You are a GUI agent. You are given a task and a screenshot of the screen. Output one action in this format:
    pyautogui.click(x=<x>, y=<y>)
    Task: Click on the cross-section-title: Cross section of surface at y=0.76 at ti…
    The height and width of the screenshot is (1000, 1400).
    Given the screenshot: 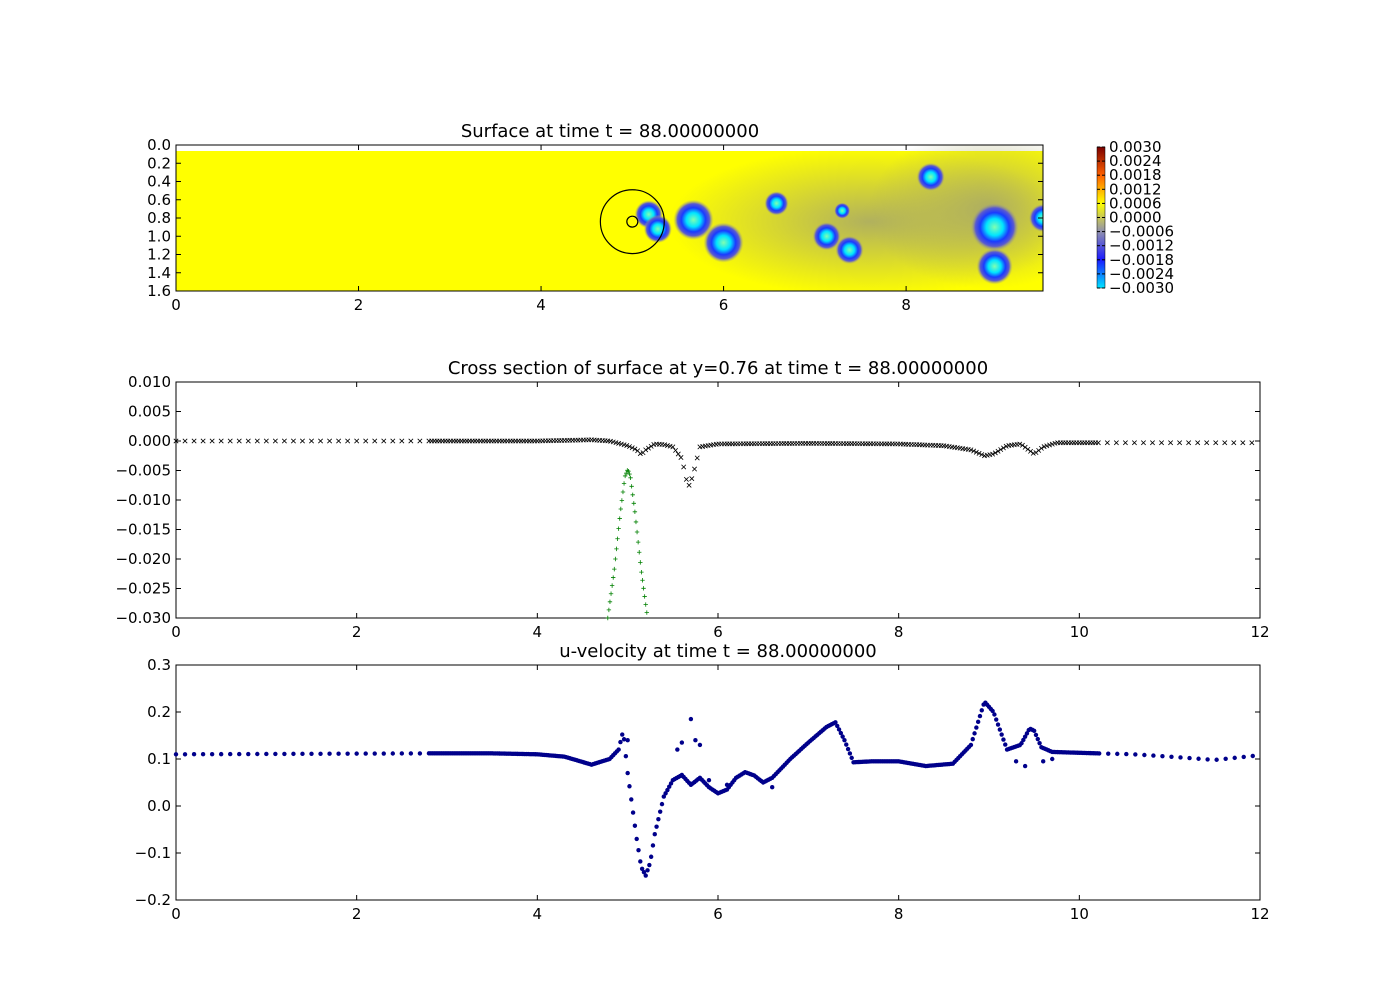 What is the action you would take?
    pyautogui.click(x=718, y=368)
    